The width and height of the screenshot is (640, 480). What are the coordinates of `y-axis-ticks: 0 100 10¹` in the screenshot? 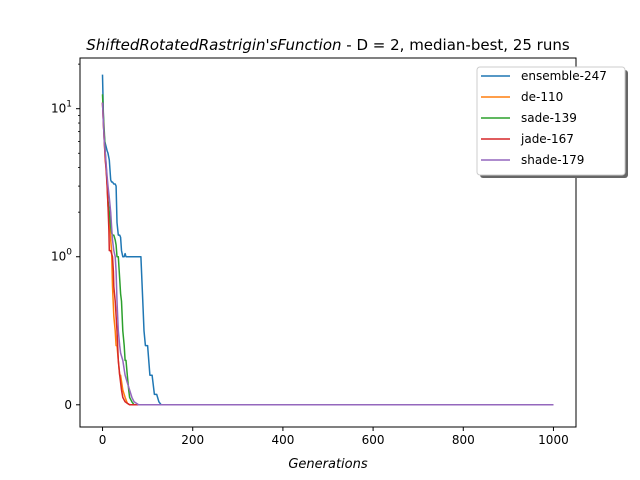 It's located at (65, 237).